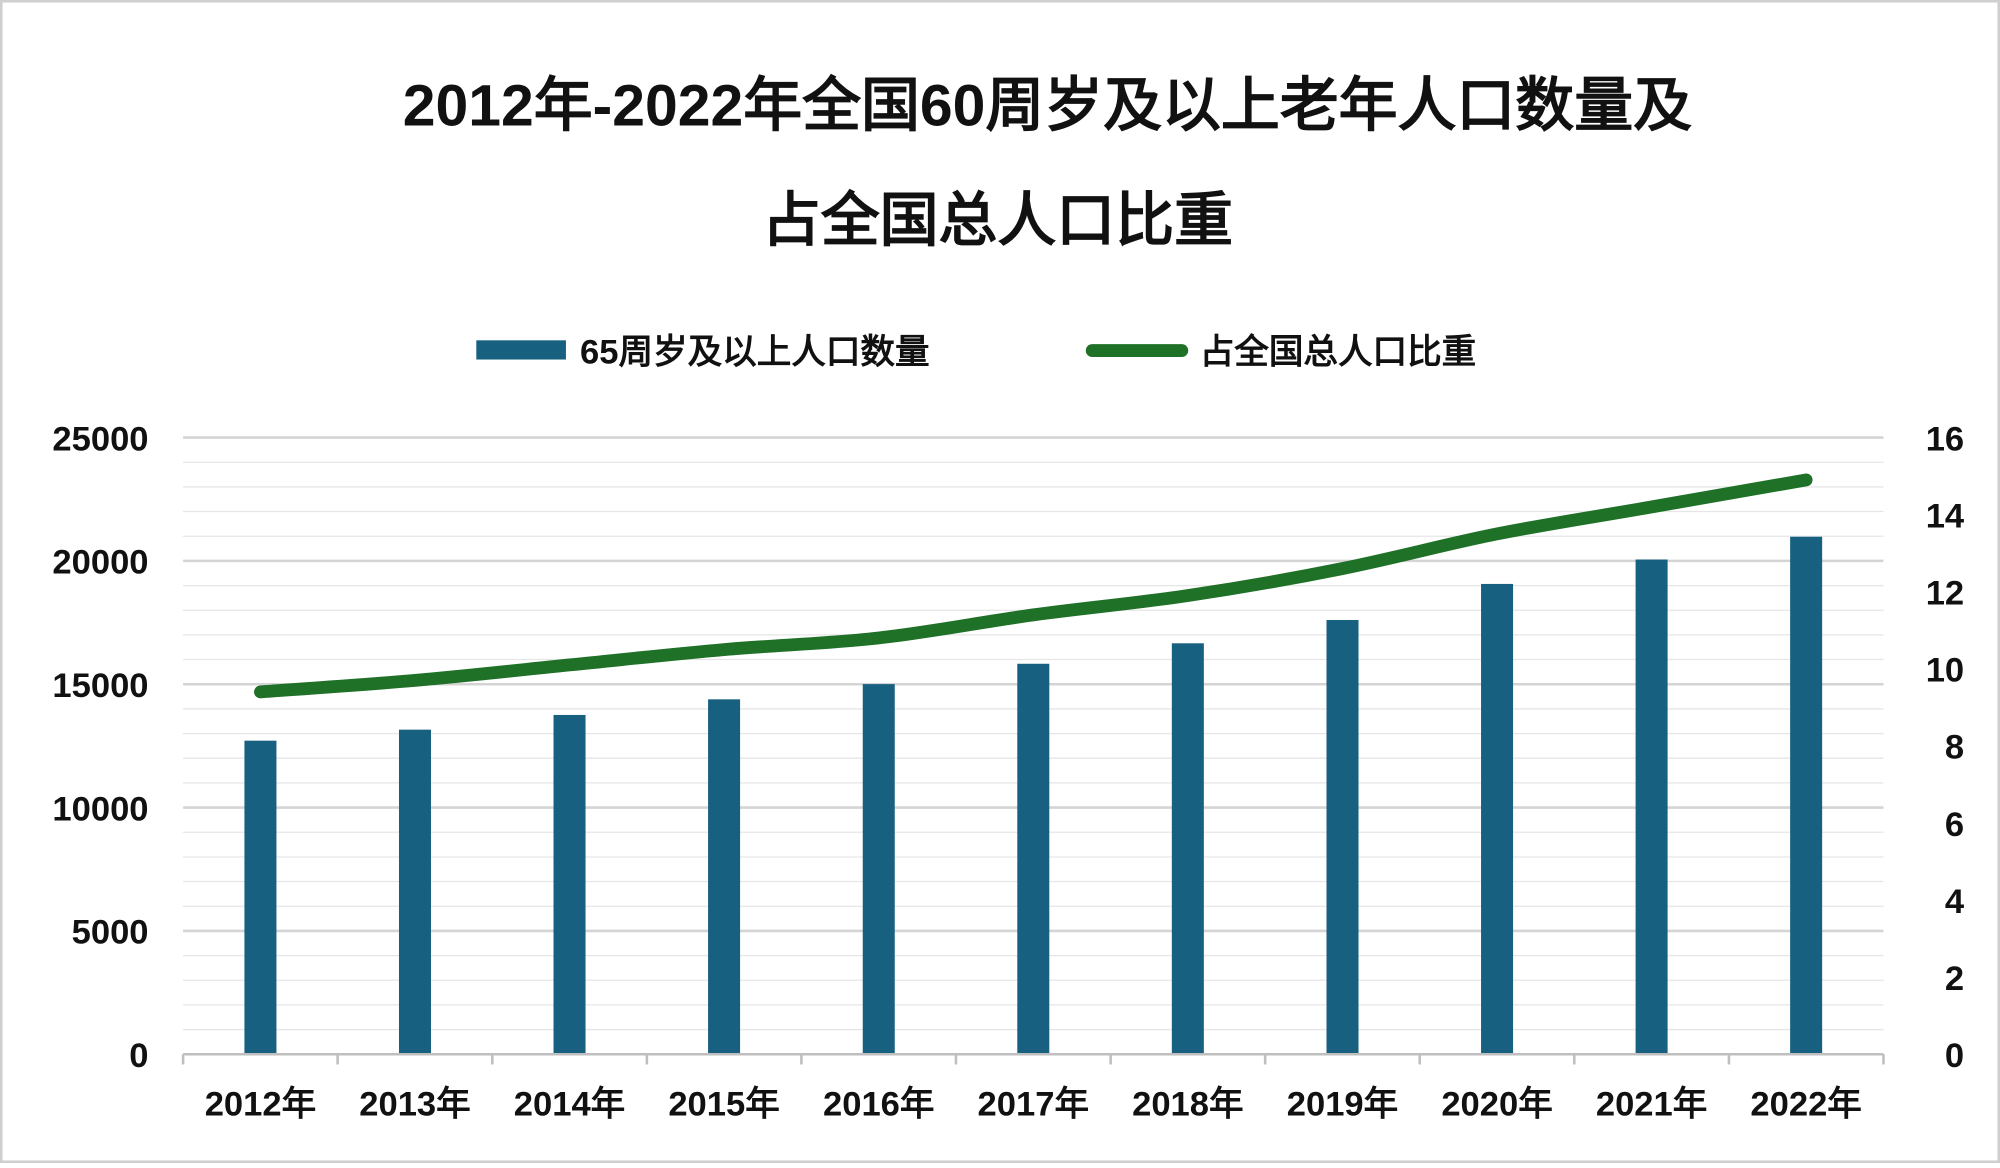 This screenshot has width=2000, height=1168. I want to click on chart-title-line-1: 2012年-2022年全国60周岁及以上老年人口数量及, so click(1047, 105).